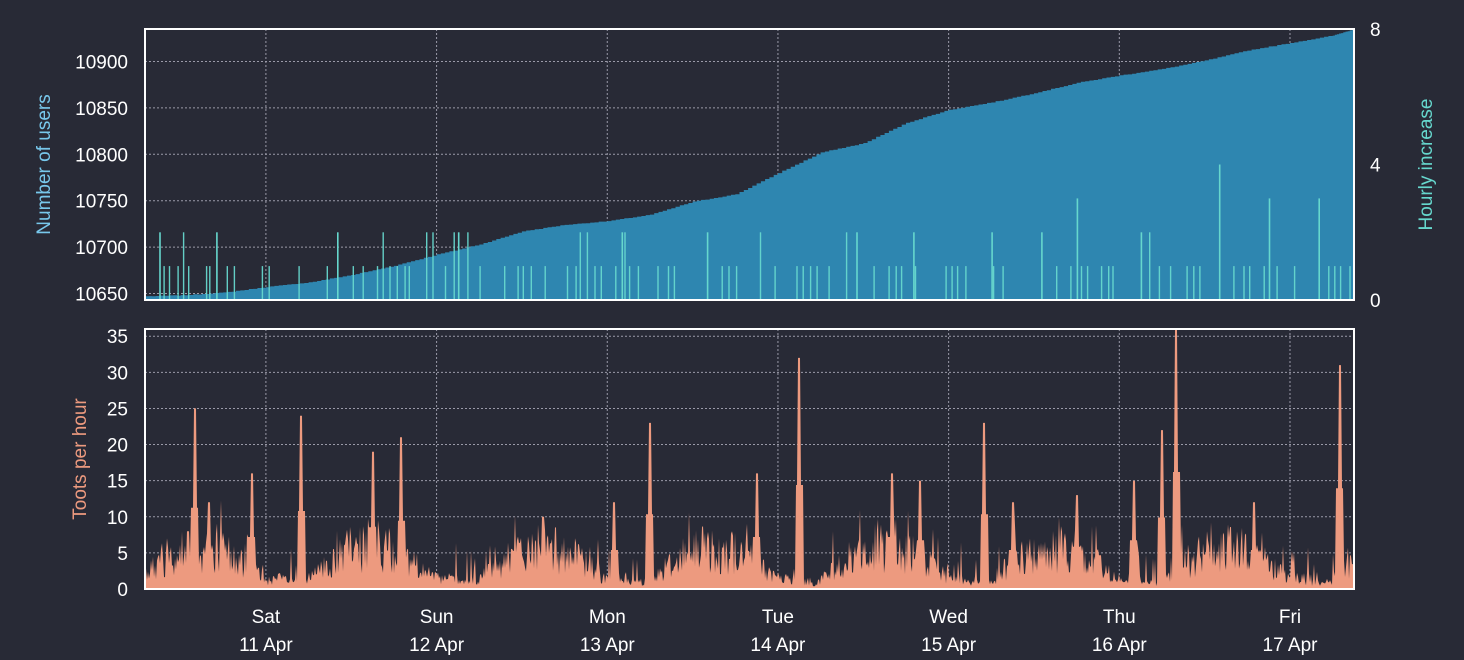 The width and height of the screenshot is (1464, 660). Describe the element at coordinates (122, 590) in the screenshot. I see `toots-tick-label: 0` at that location.